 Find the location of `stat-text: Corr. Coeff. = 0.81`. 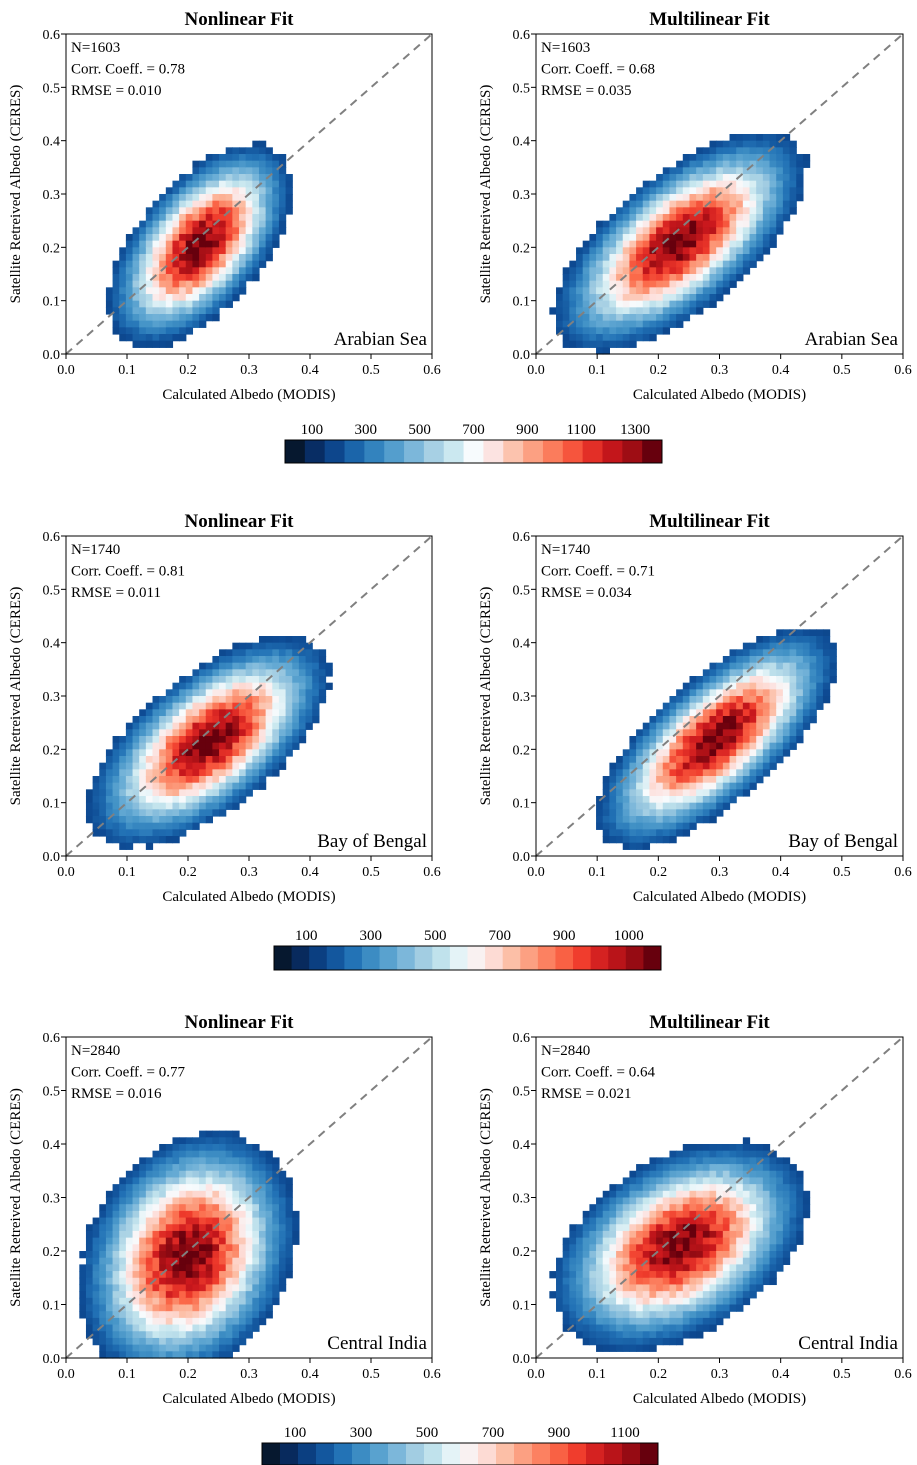

stat-text: Corr. Coeff. = 0.81 is located at coordinates (128, 572).